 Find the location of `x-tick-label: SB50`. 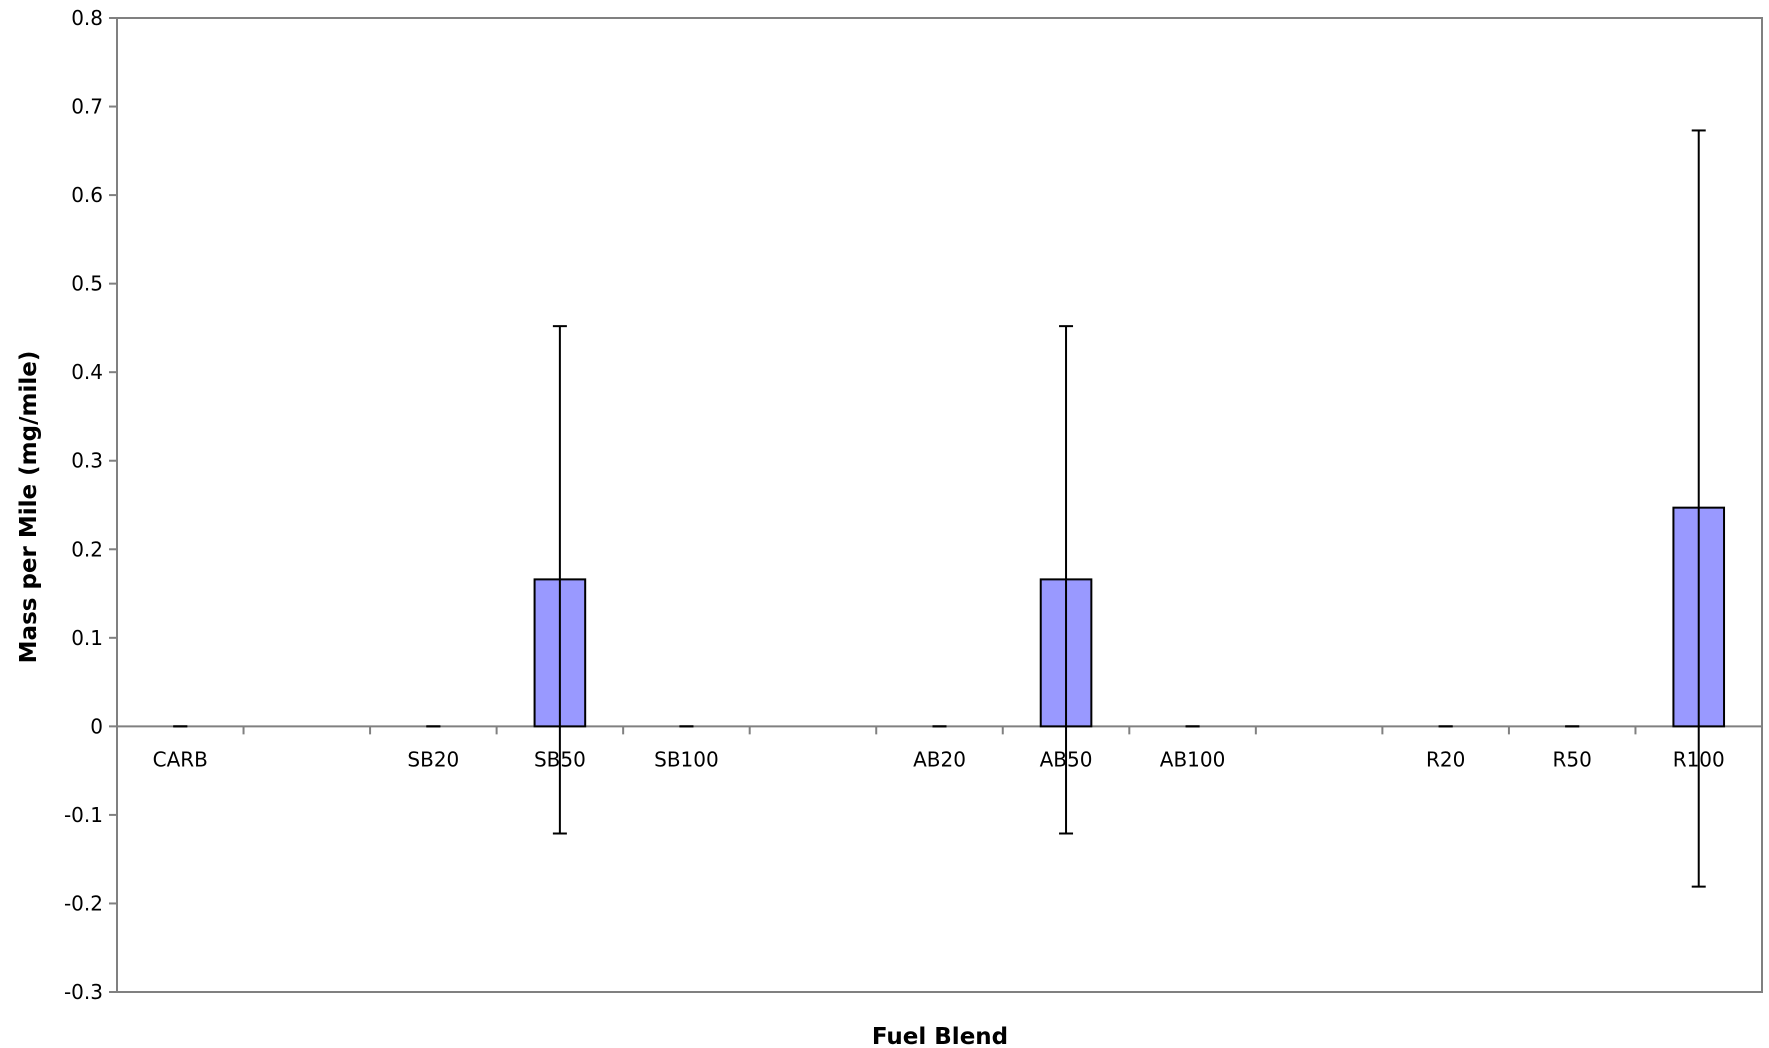

x-tick-label: SB50 is located at coordinates (560, 759).